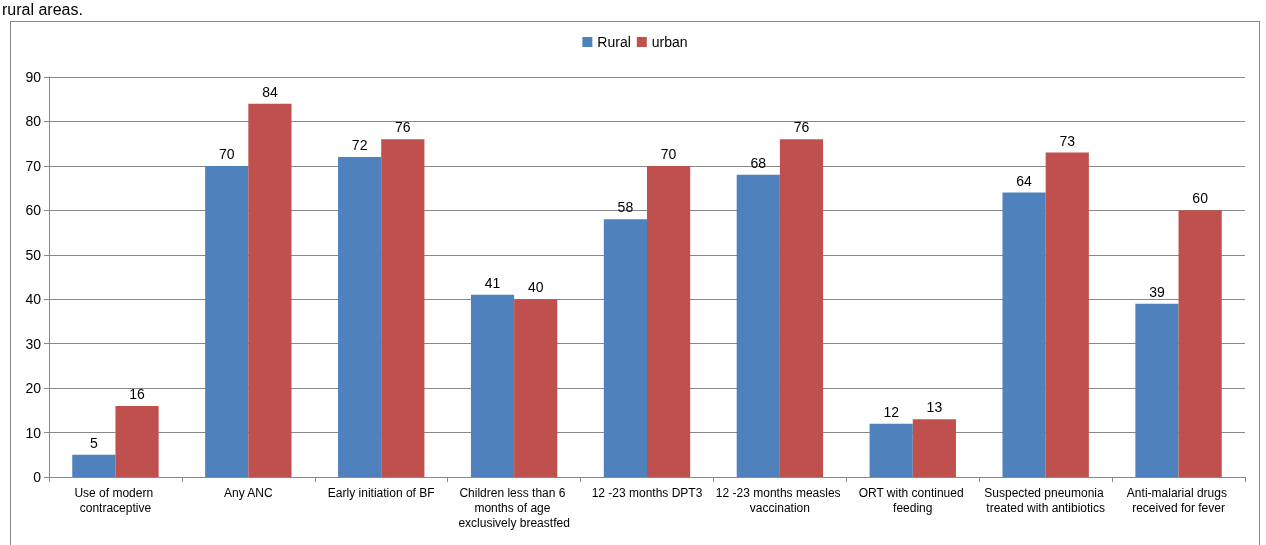 The height and width of the screenshot is (545, 1266). What do you see at coordinates (270, 91) in the screenshot?
I see `data-label: 84` at bounding box center [270, 91].